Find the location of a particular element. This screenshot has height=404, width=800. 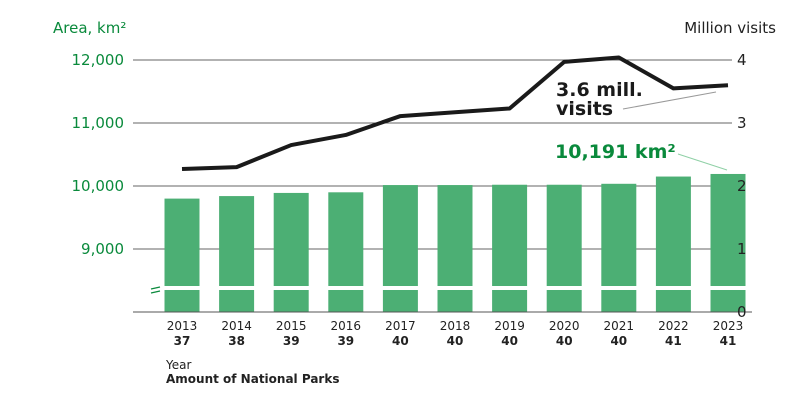

year-label: 2018 is located at coordinates (455, 326).